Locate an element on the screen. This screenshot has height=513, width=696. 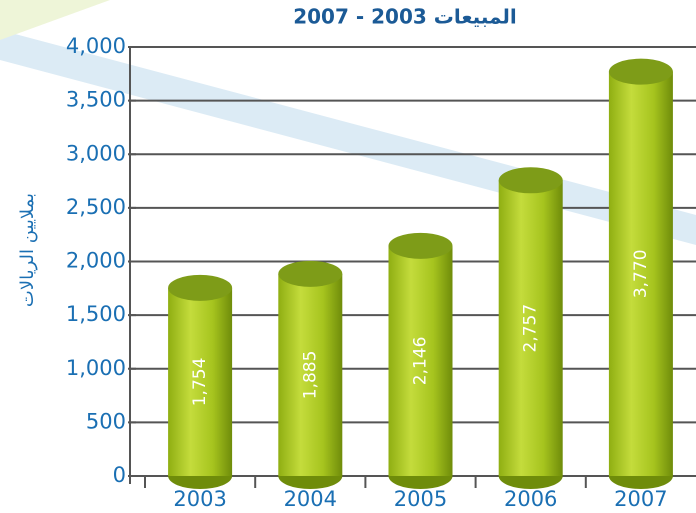
y-tick-label: 2,000 is located at coordinates (96, 261).